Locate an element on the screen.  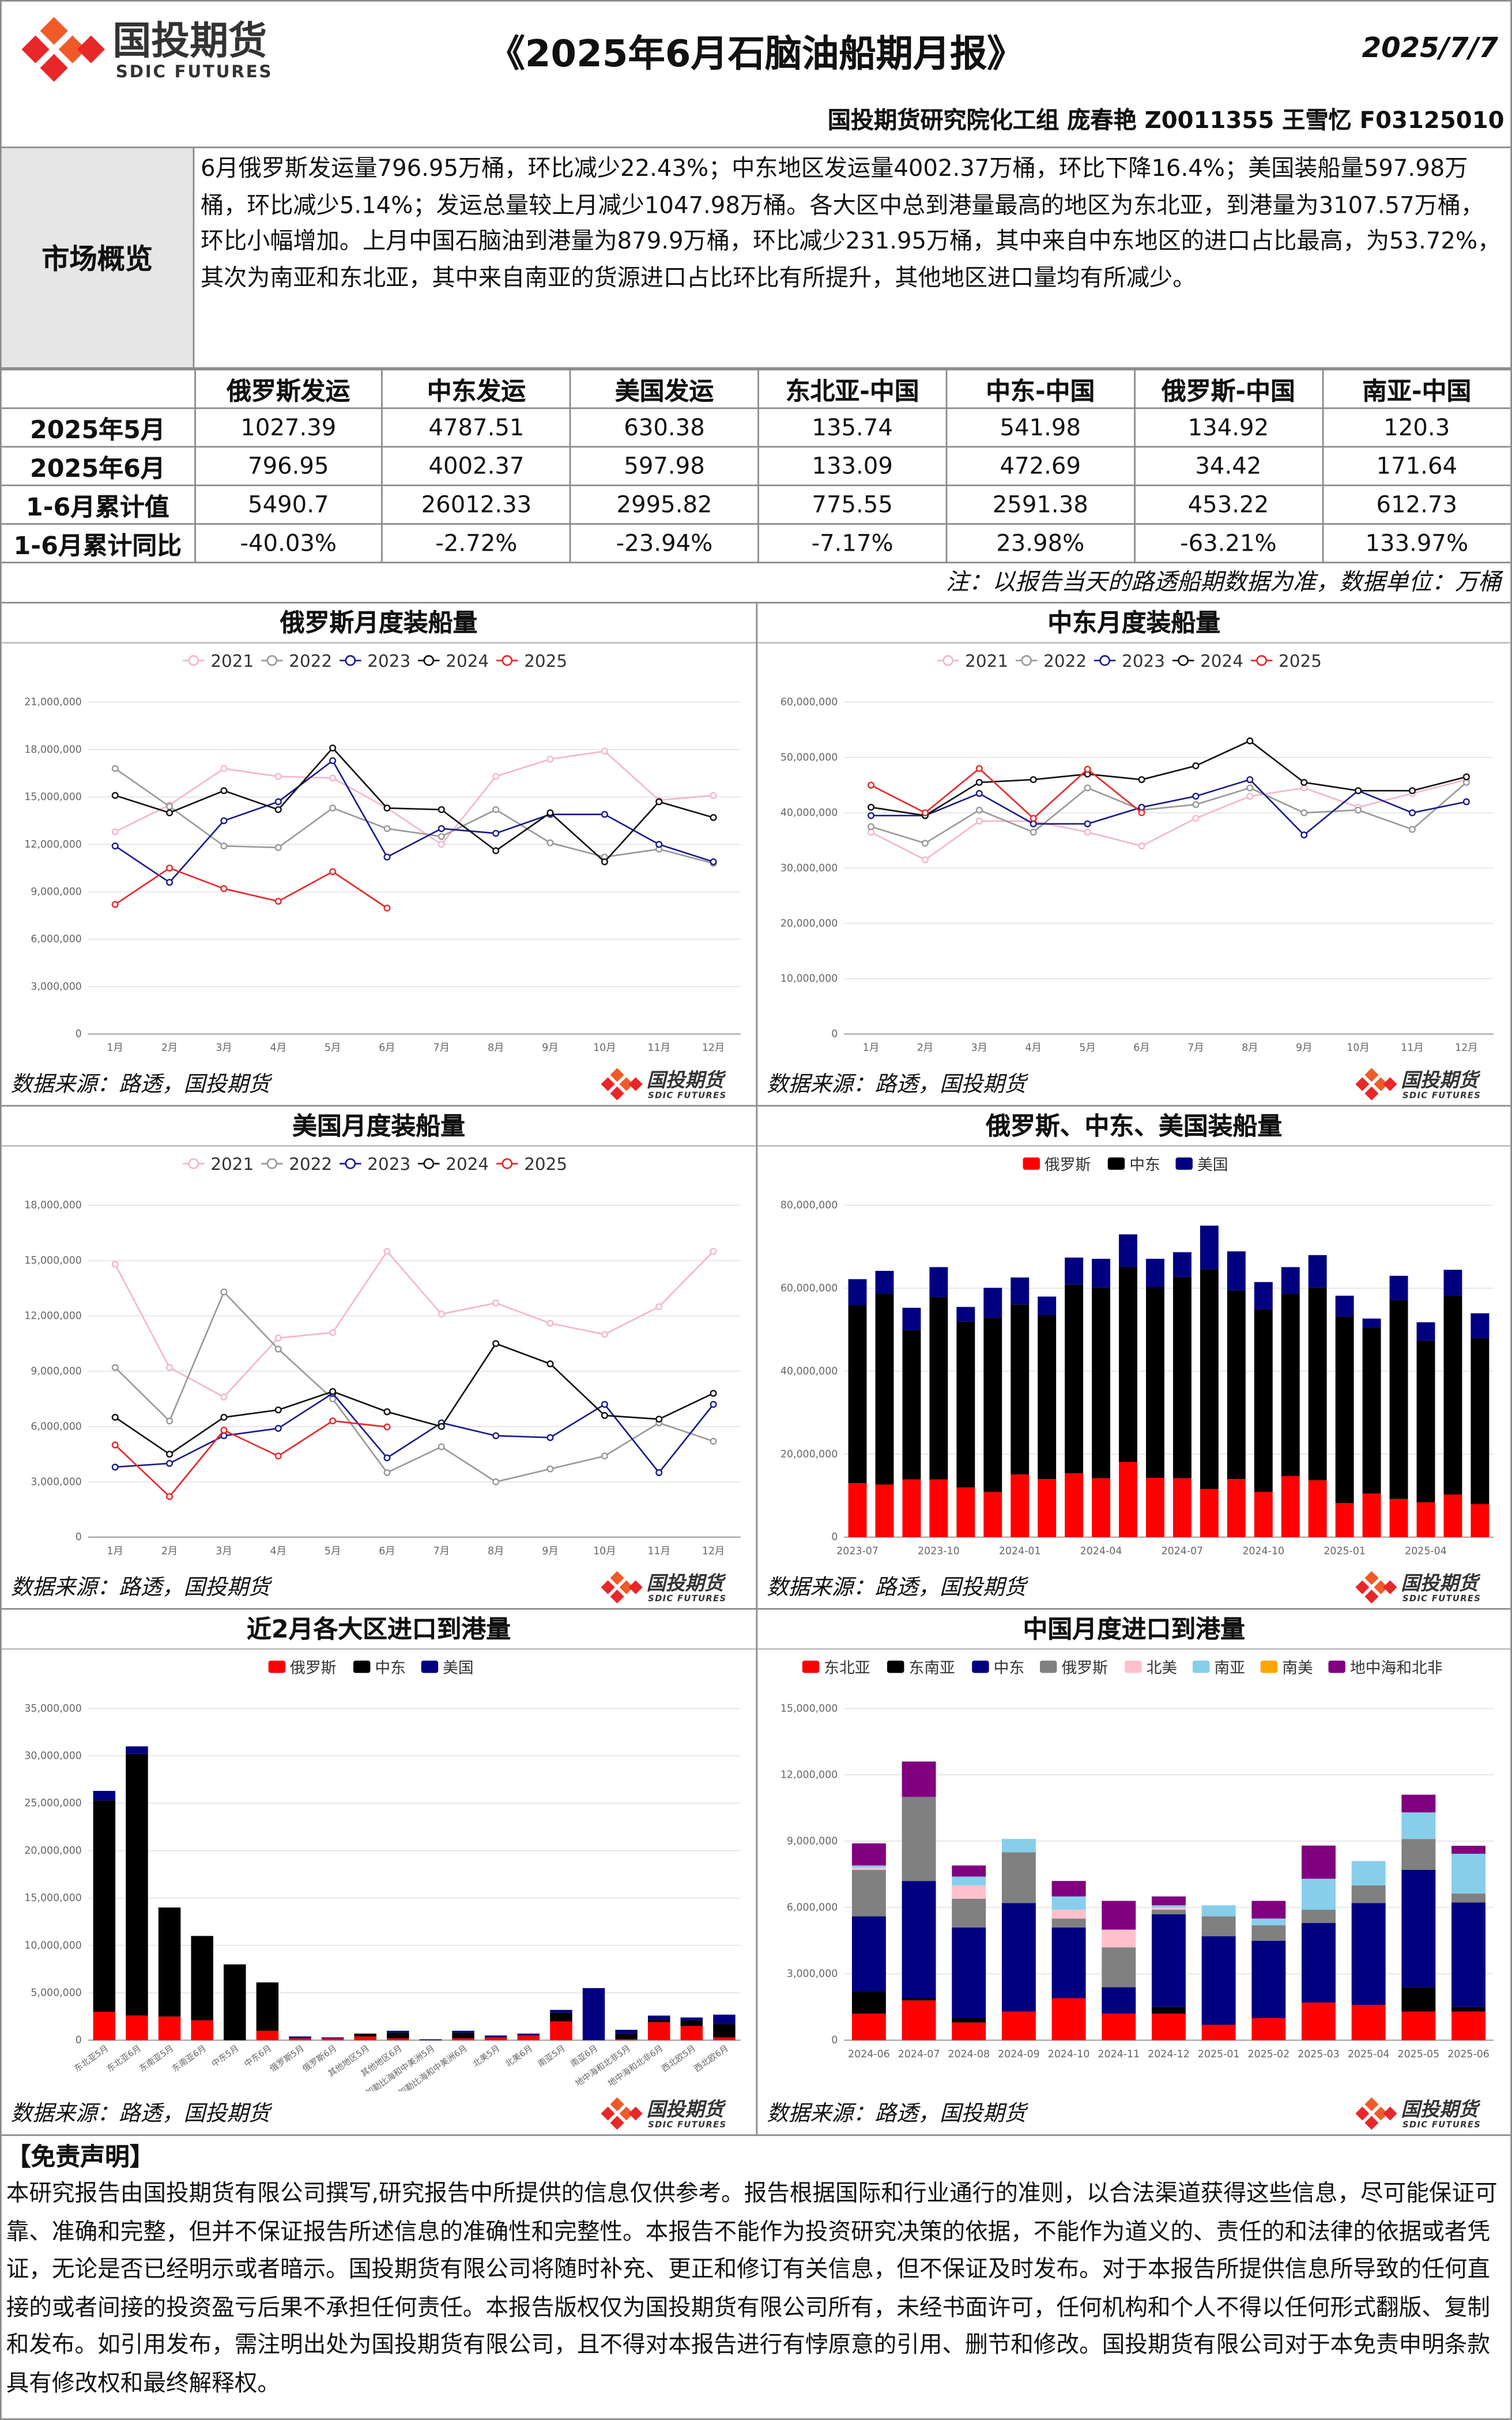
legend-label: 美国 is located at coordinates (1213, 1165).